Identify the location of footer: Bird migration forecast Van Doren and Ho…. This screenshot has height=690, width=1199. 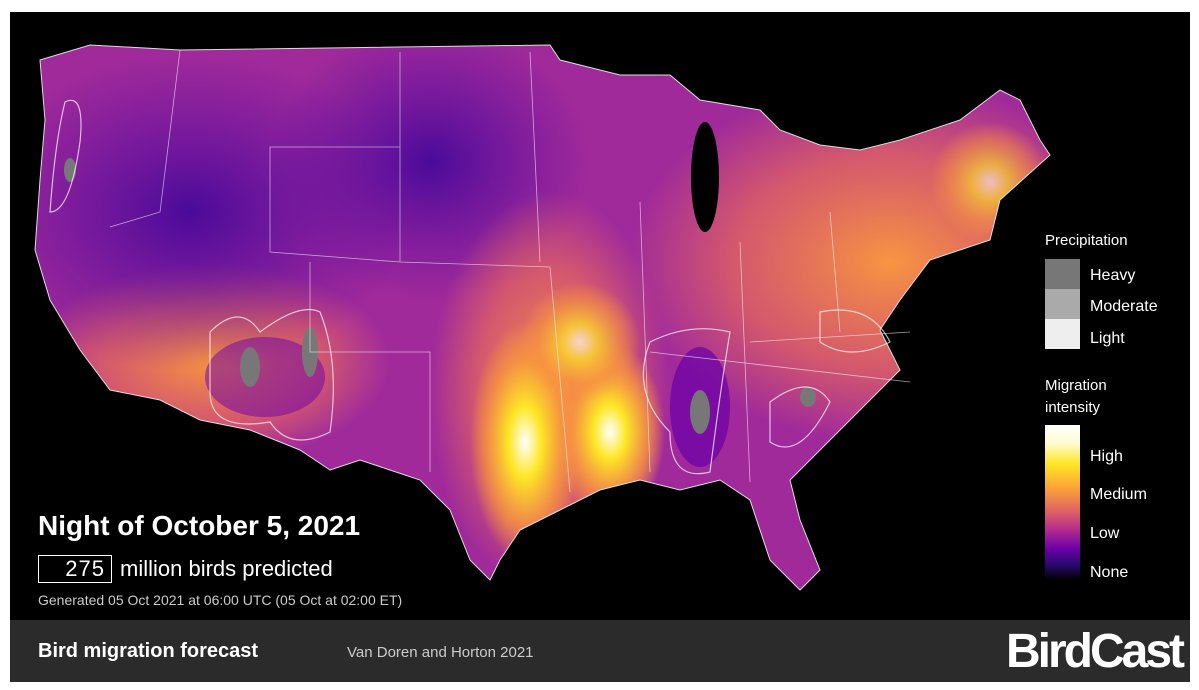
(600, 651).